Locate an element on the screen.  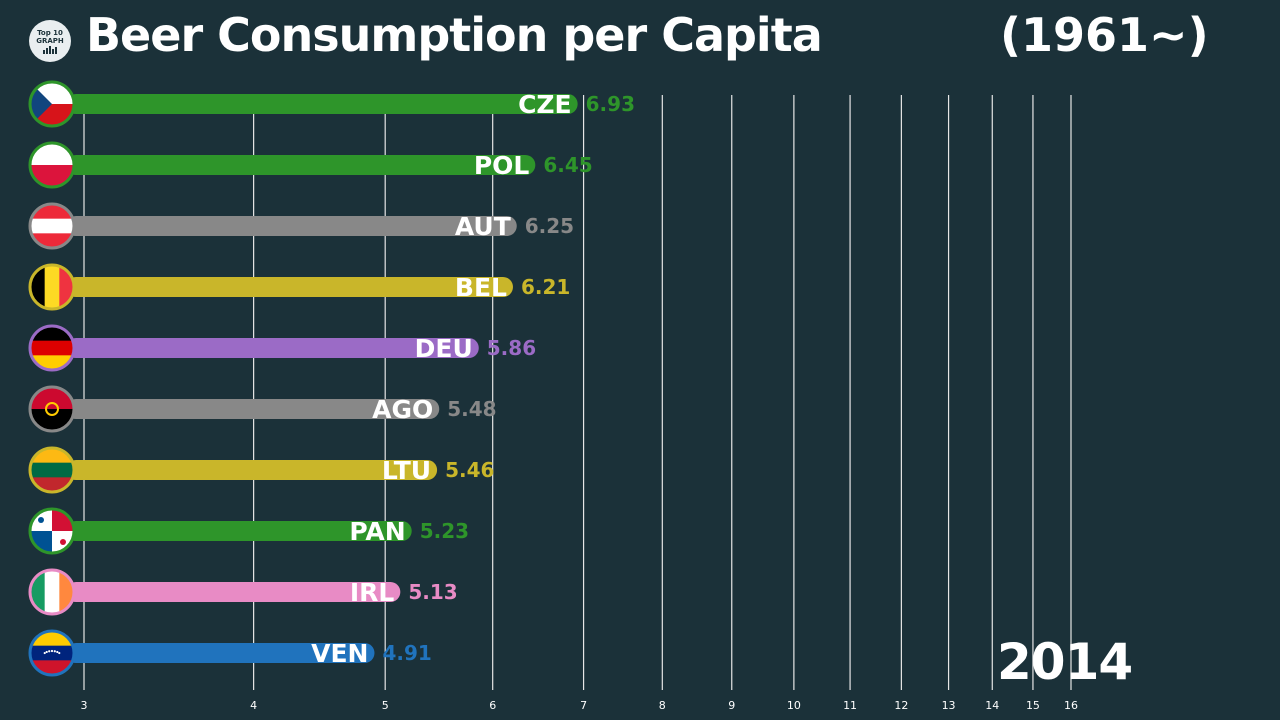
x-tick-label: 13 is located at coordinates (949, 705).